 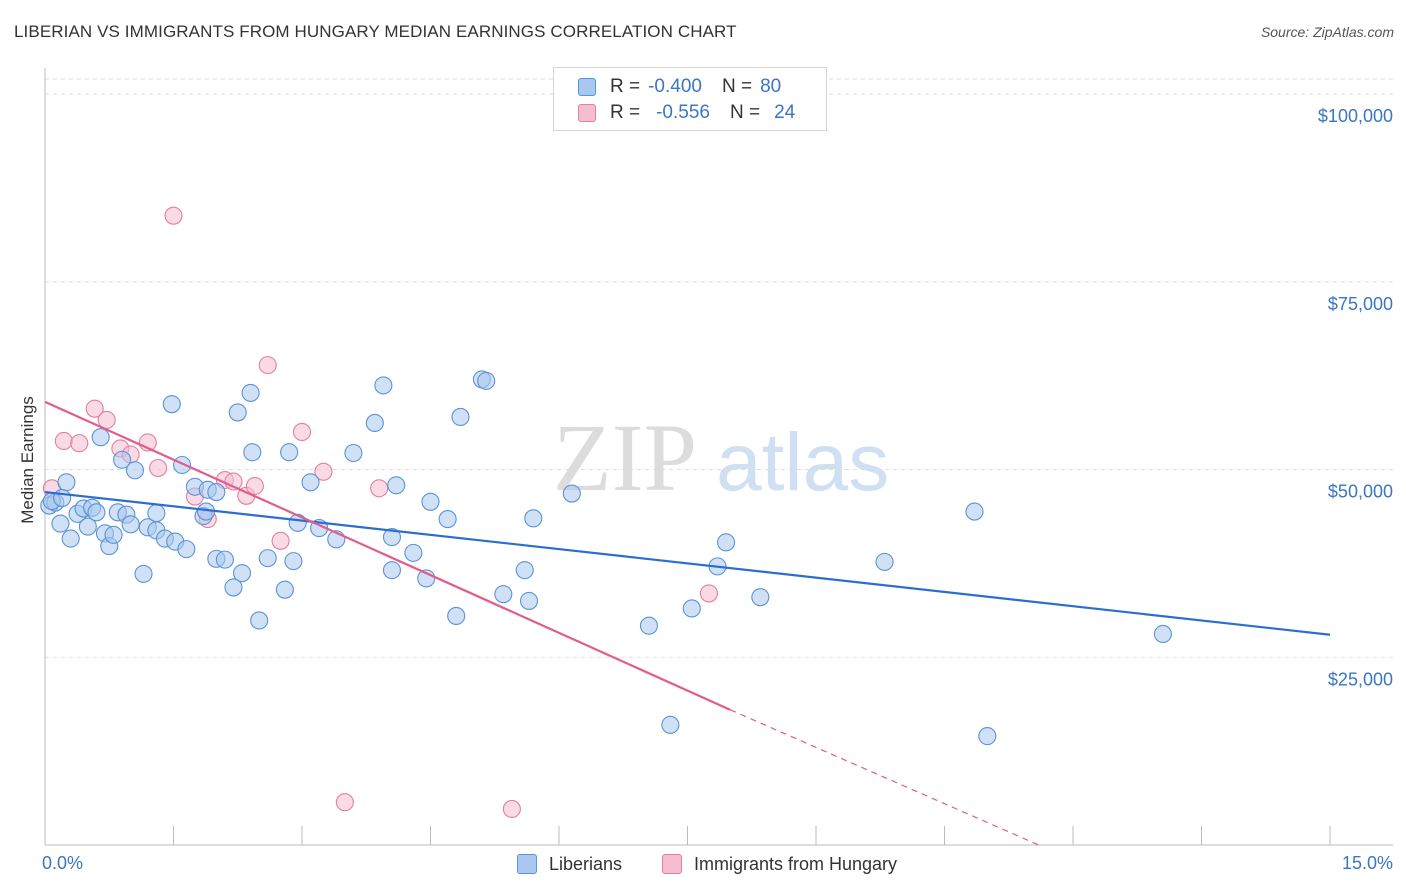 I want to click on y-tick-label: $100,000, so click(x=1355, y=116).